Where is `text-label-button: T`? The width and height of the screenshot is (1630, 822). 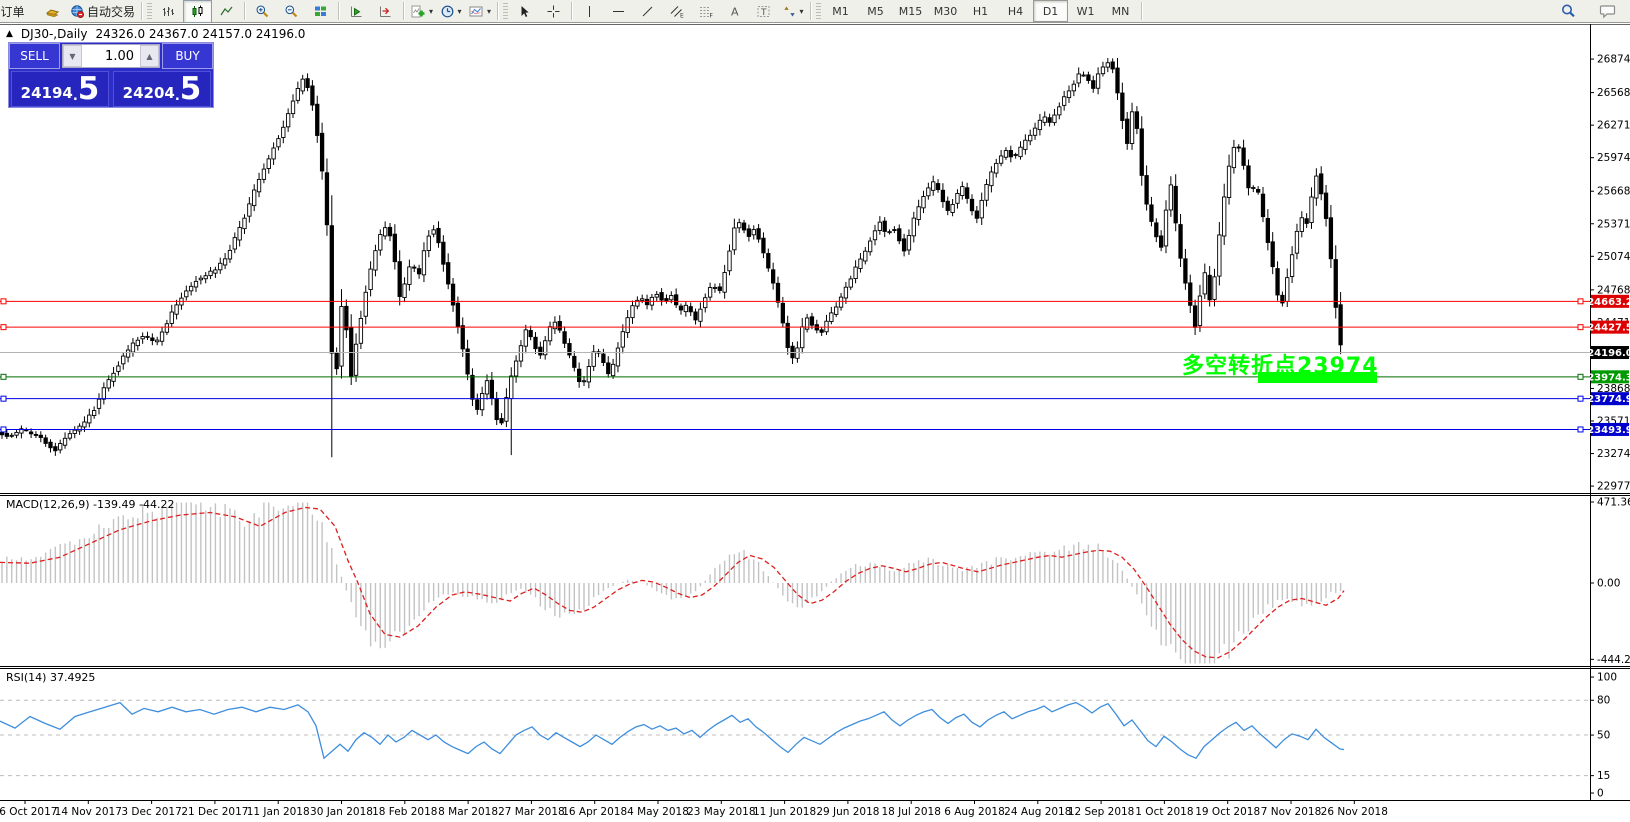 text-label-button: T is located at coordinates (763, 11).